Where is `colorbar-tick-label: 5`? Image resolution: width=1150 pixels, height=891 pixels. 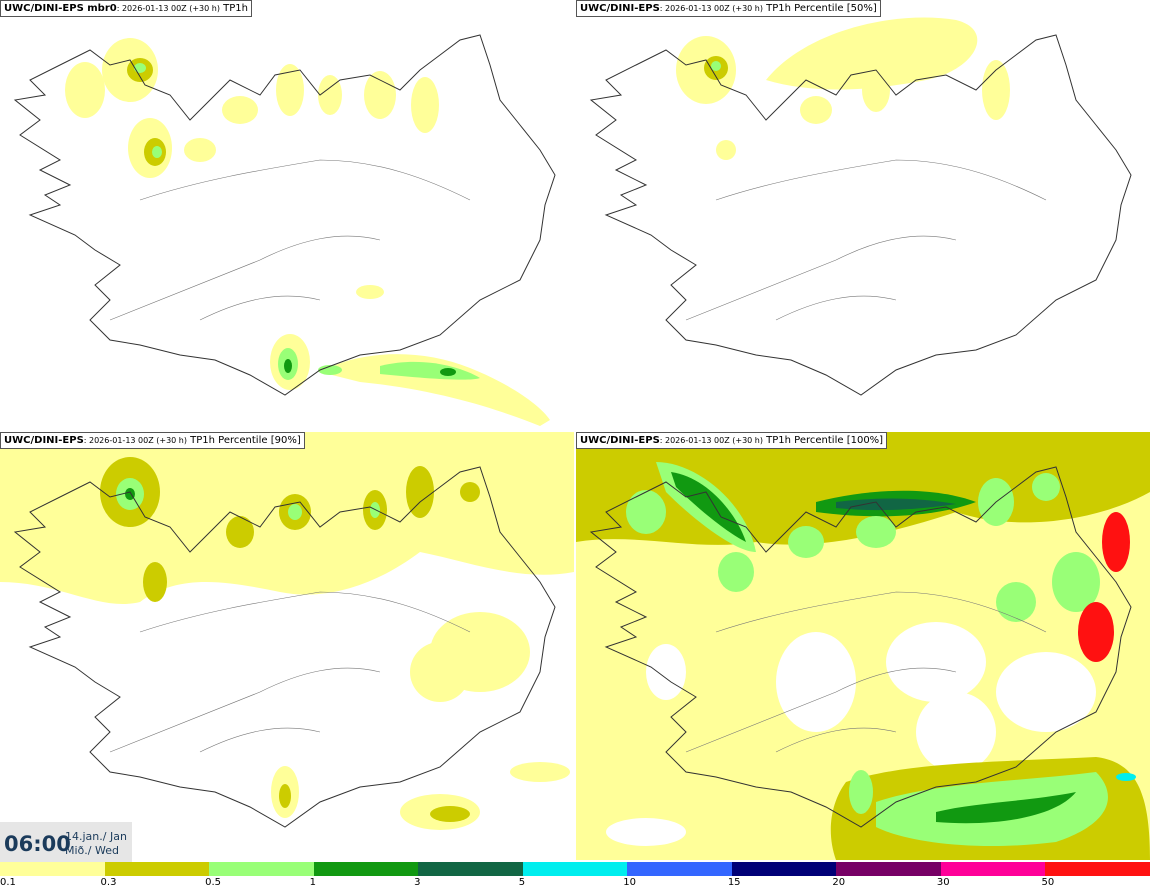
colorbar-tick-label: 5 is located at coordinates (522, 882).